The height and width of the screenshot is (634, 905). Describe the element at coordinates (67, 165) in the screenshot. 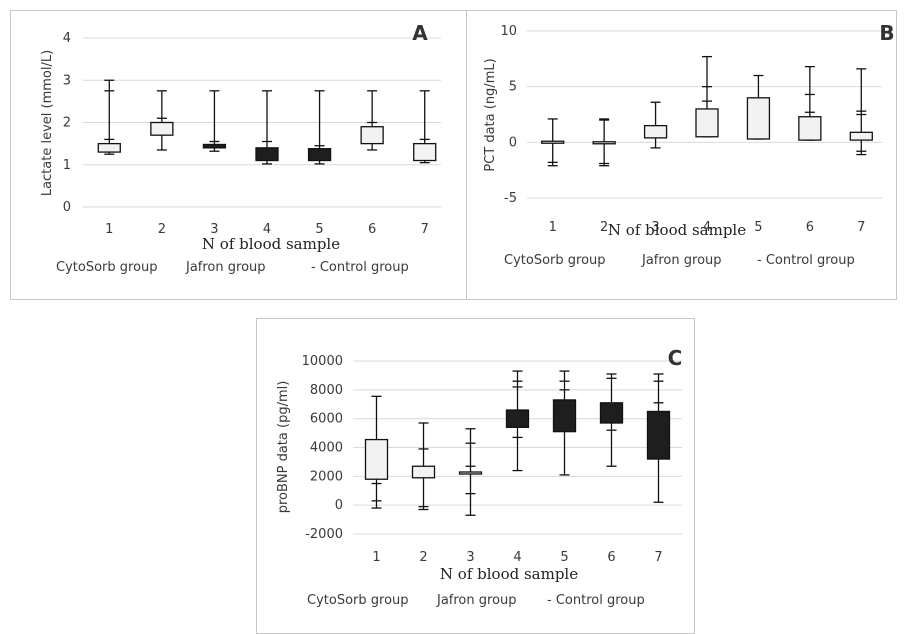

I see `y-tick-label: 1` at that location.